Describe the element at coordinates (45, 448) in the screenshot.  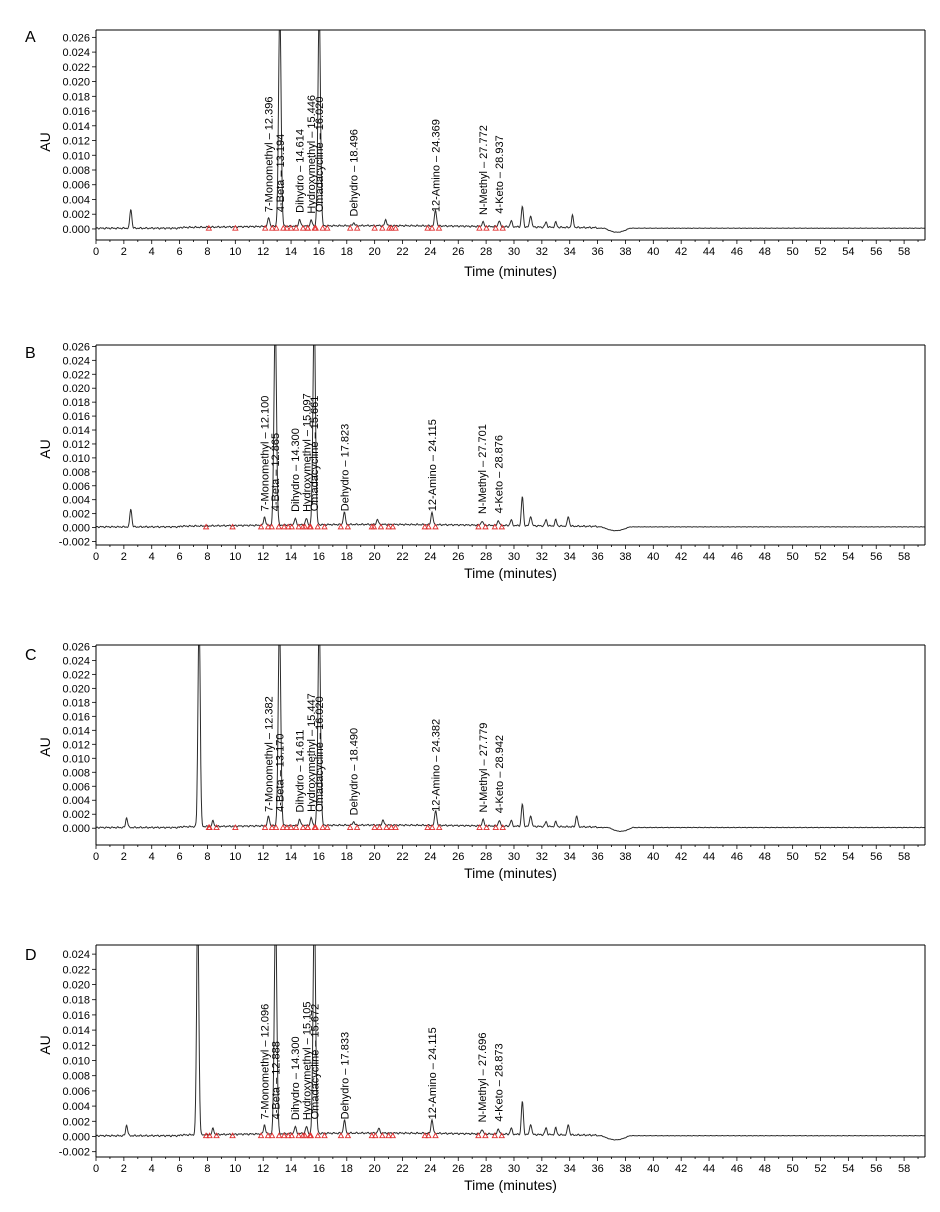
I see `y-axis-title: AU` at that location.